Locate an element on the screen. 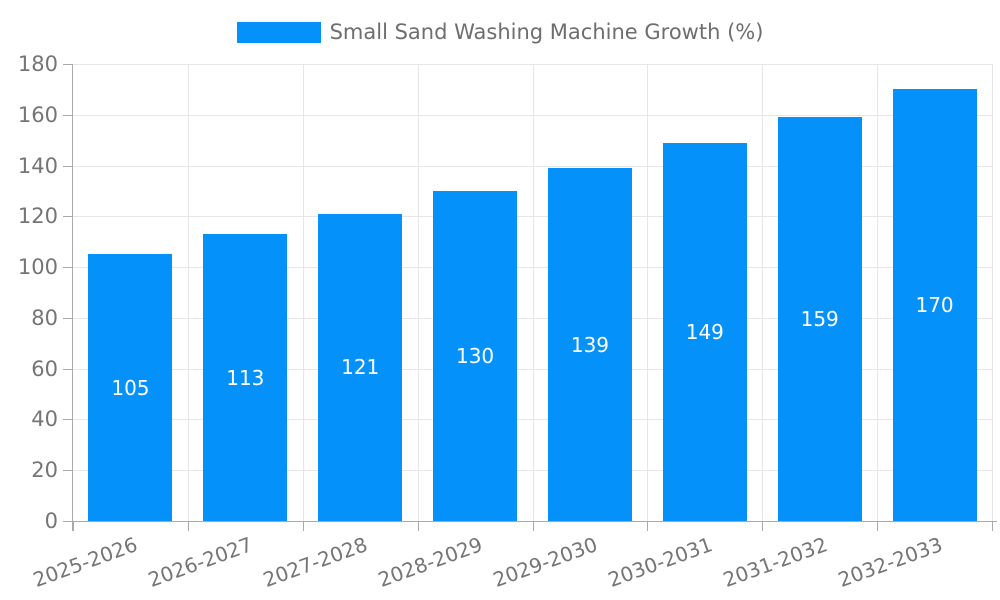  bar-value-label: 113 is located at coordinates (245, 377).